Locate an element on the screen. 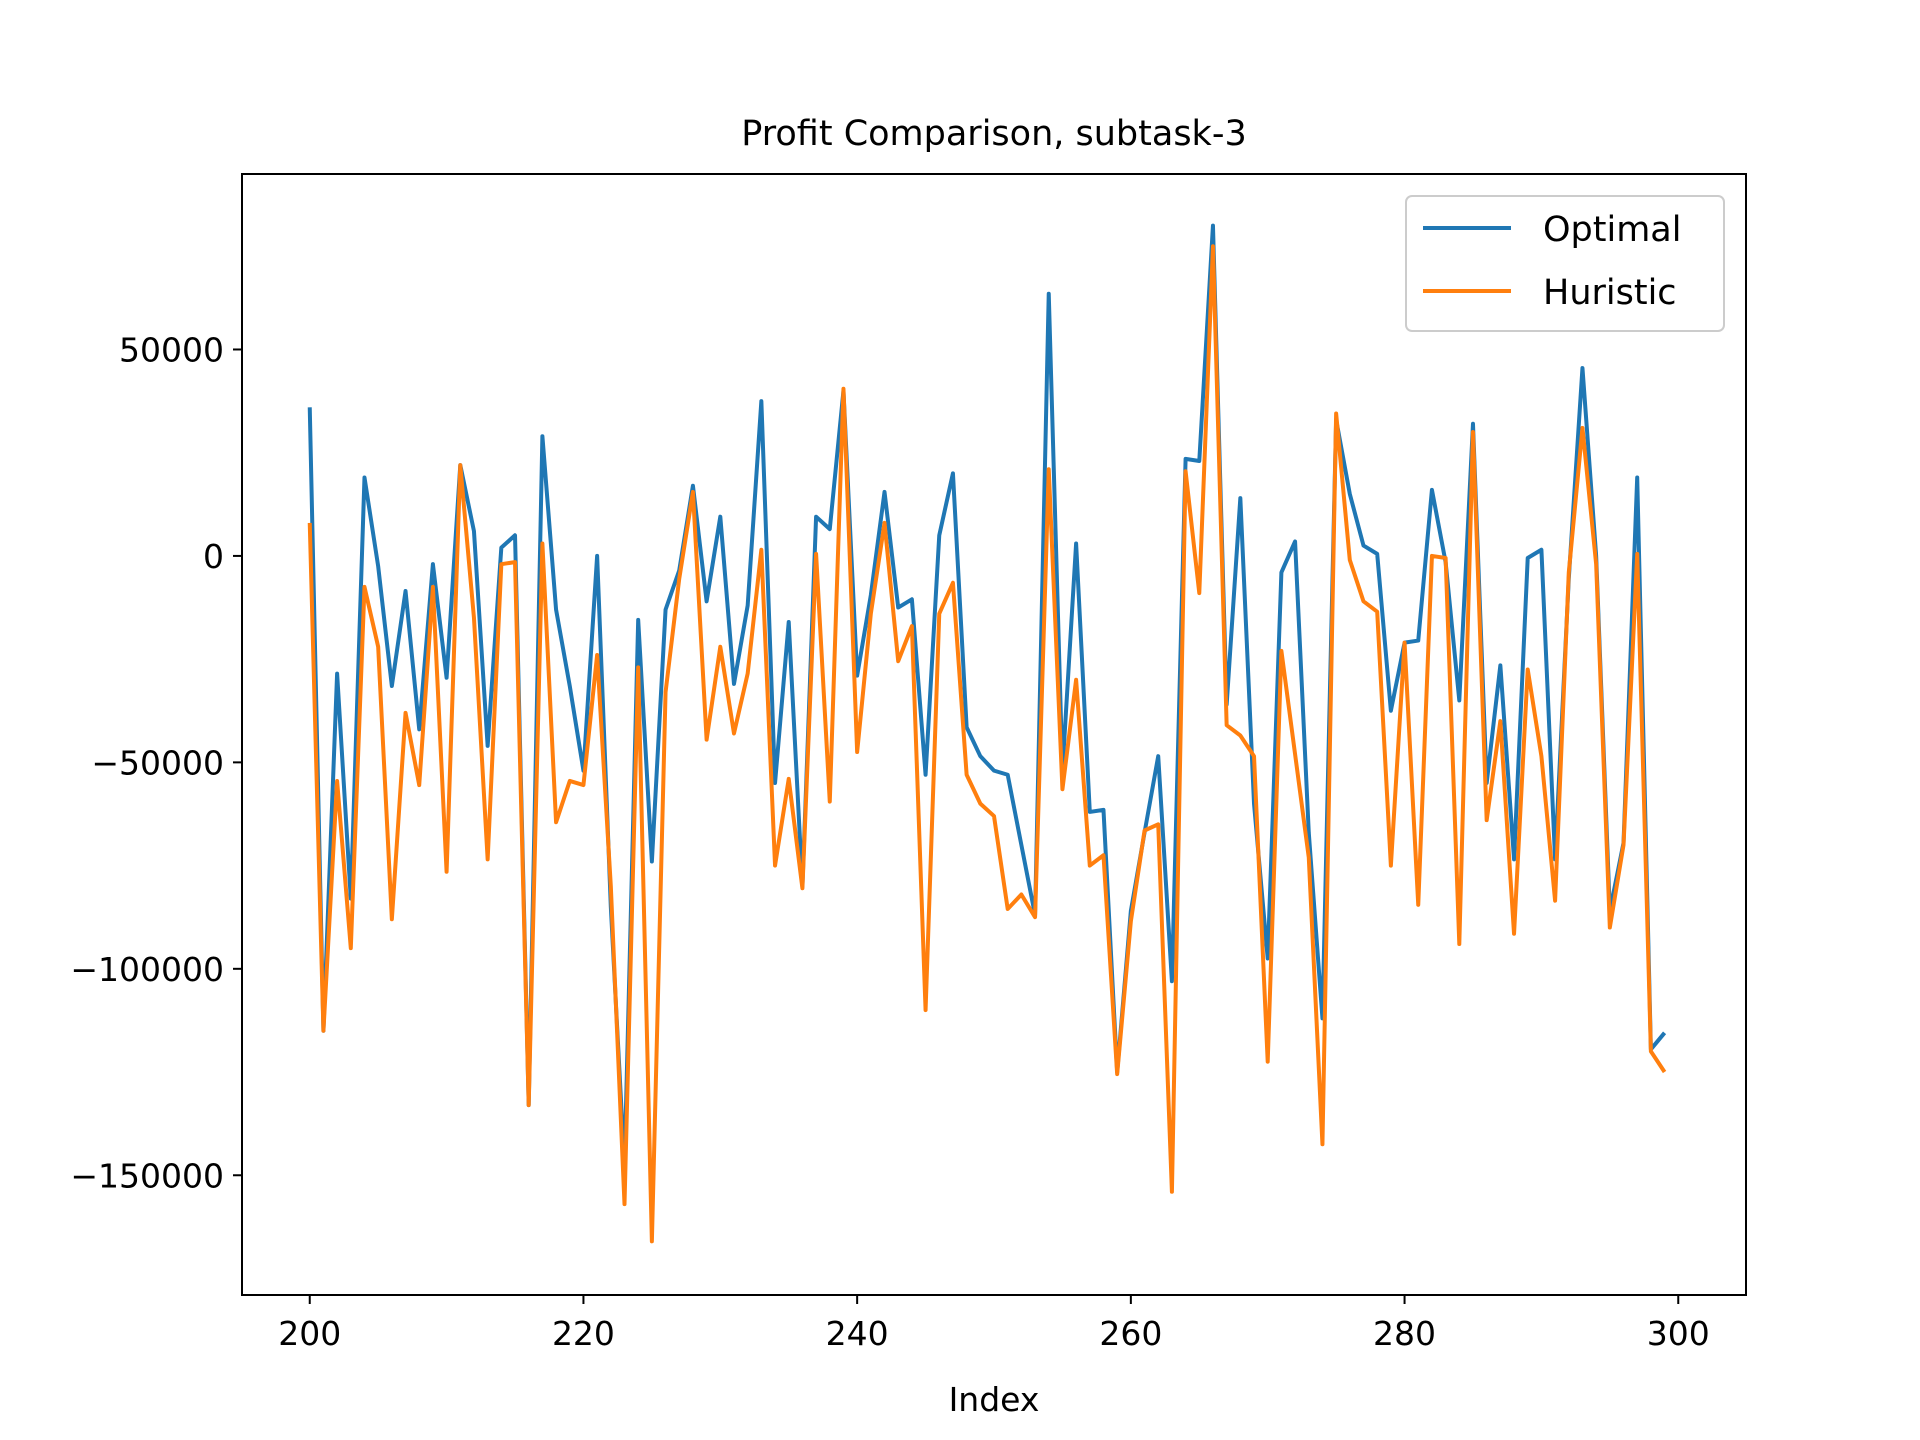  y-axis: −150000 −100000 −50000 0 50000 is located at coordinates (156, 762).